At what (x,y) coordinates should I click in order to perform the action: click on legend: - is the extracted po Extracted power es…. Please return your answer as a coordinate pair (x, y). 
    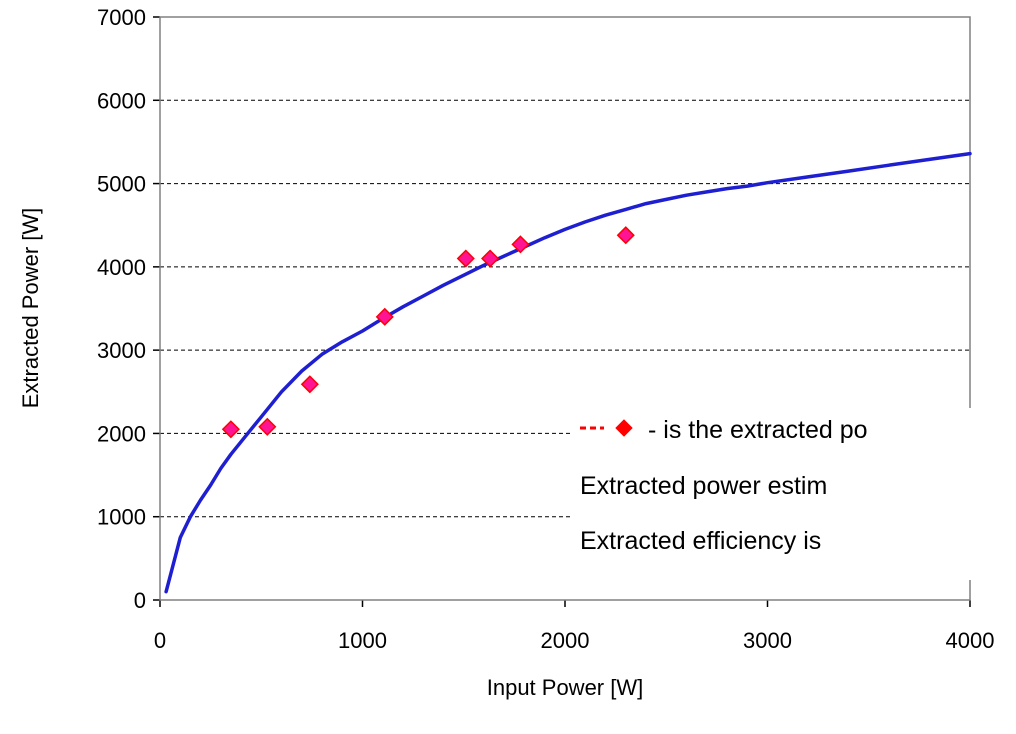
    Looking at the image, I should click on (793, 494).